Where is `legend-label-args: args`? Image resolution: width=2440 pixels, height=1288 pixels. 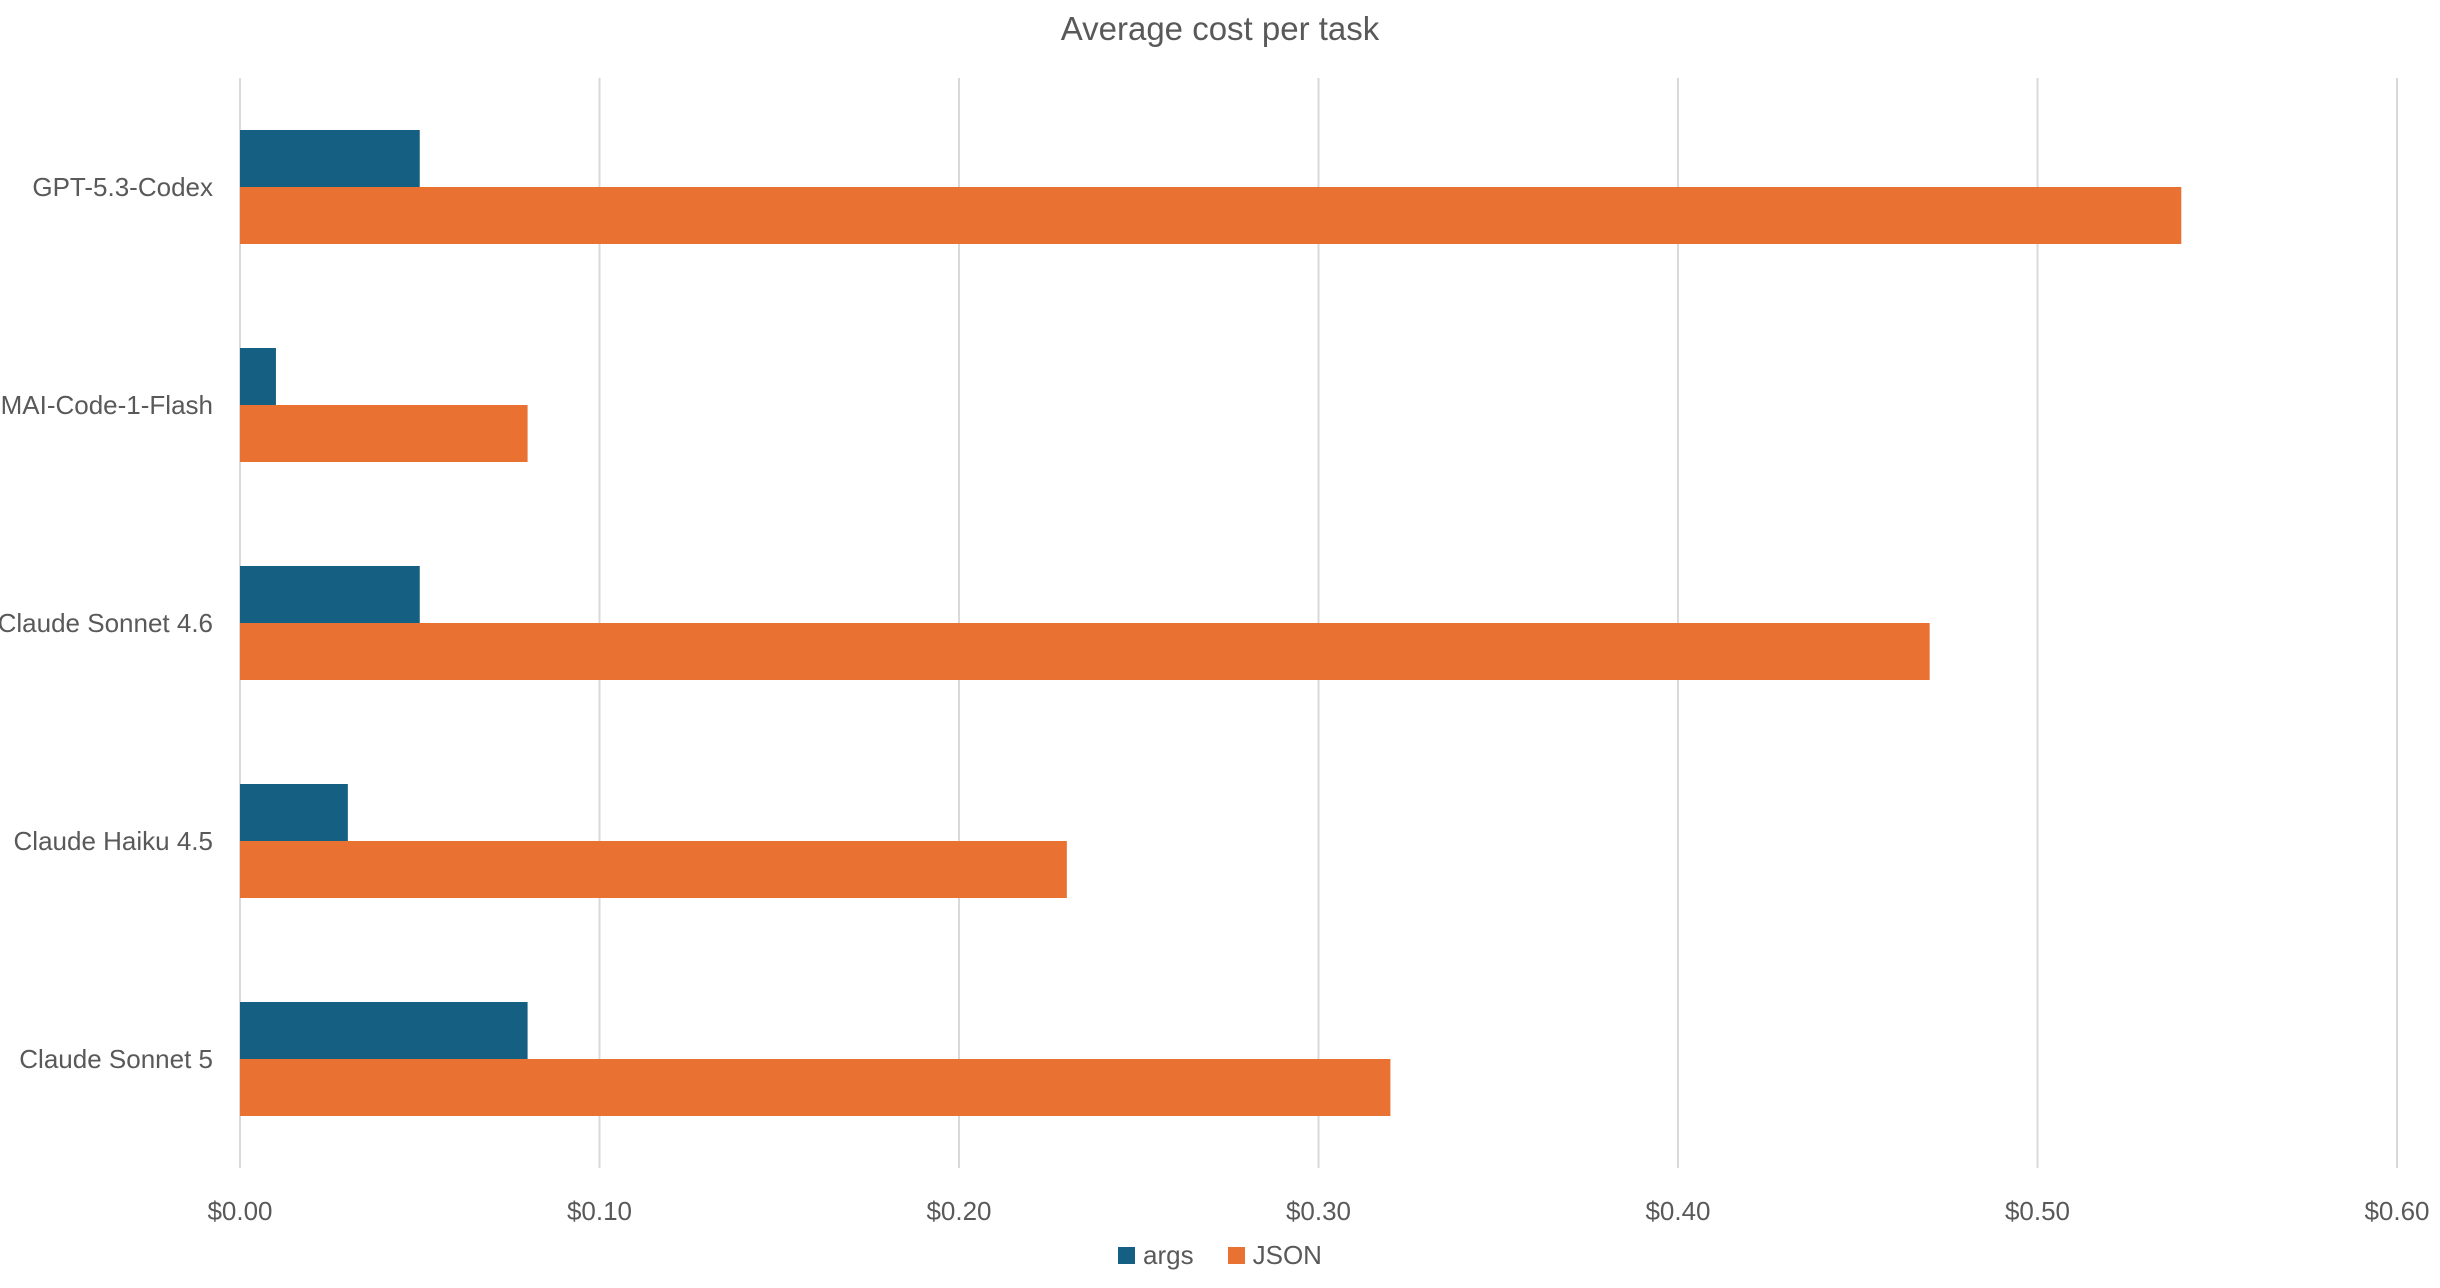 legend-label-args: args is located at coordinates (1168, 1255).